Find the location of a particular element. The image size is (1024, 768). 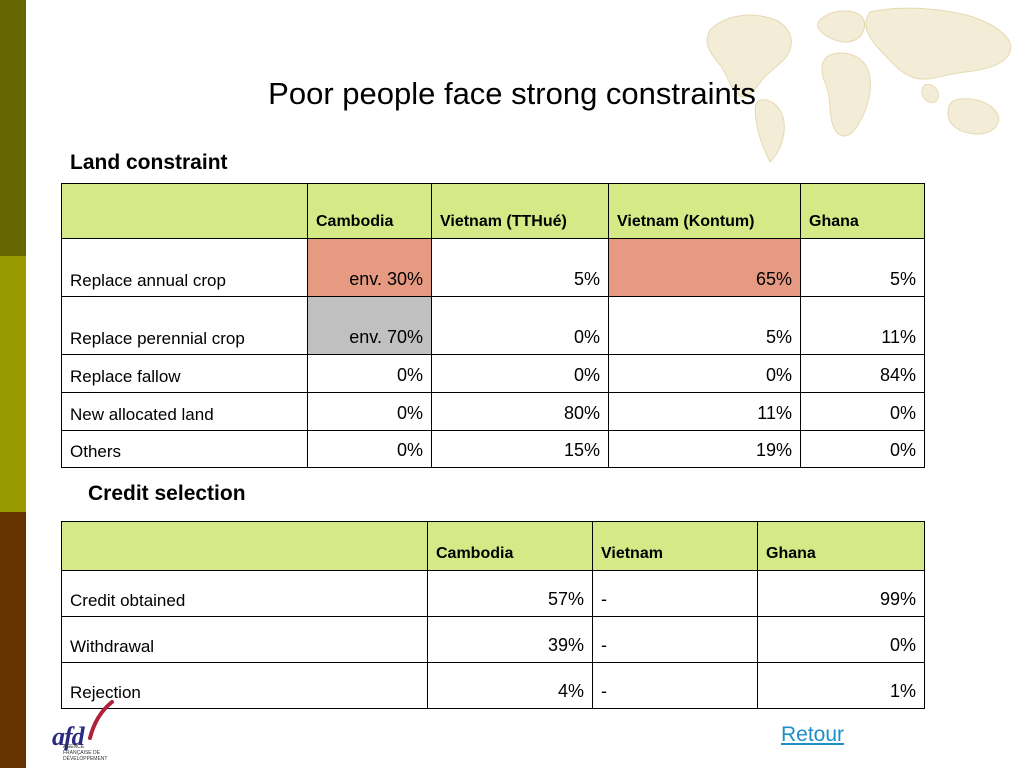

row-label: New allocated land is located at coordinates (184, 411).